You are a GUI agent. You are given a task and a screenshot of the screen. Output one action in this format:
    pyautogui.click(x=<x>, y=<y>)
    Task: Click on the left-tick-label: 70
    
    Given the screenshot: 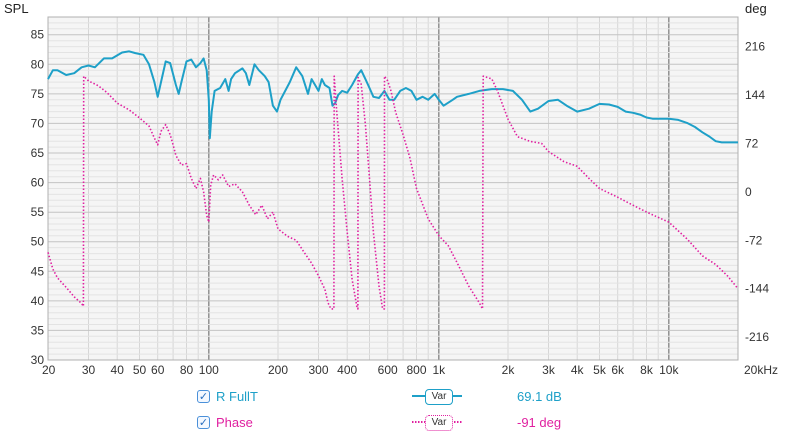 What is the action you would take?
    pyautogui.click(x=38, y=123)
    